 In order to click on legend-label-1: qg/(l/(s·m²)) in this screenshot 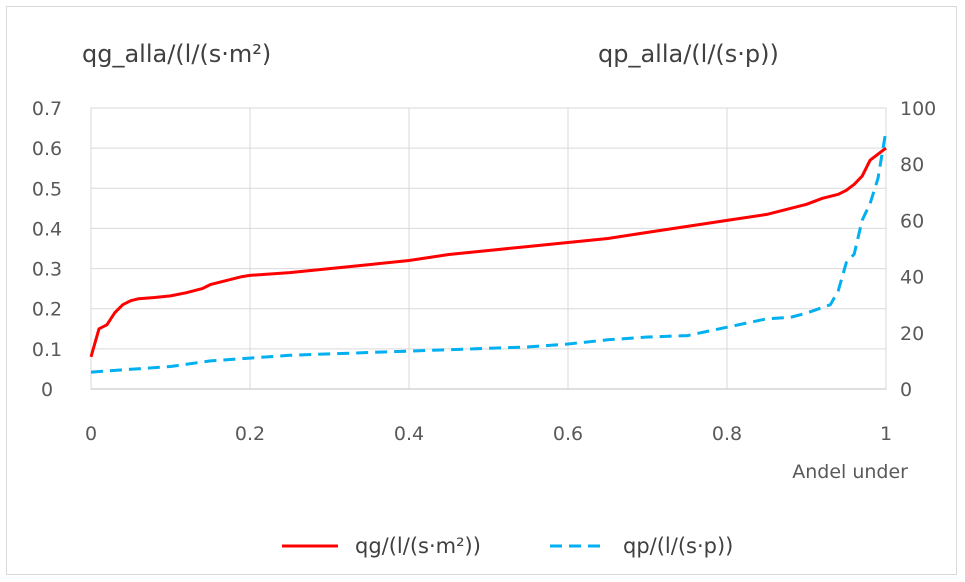, I will do `click(418, 546)`.